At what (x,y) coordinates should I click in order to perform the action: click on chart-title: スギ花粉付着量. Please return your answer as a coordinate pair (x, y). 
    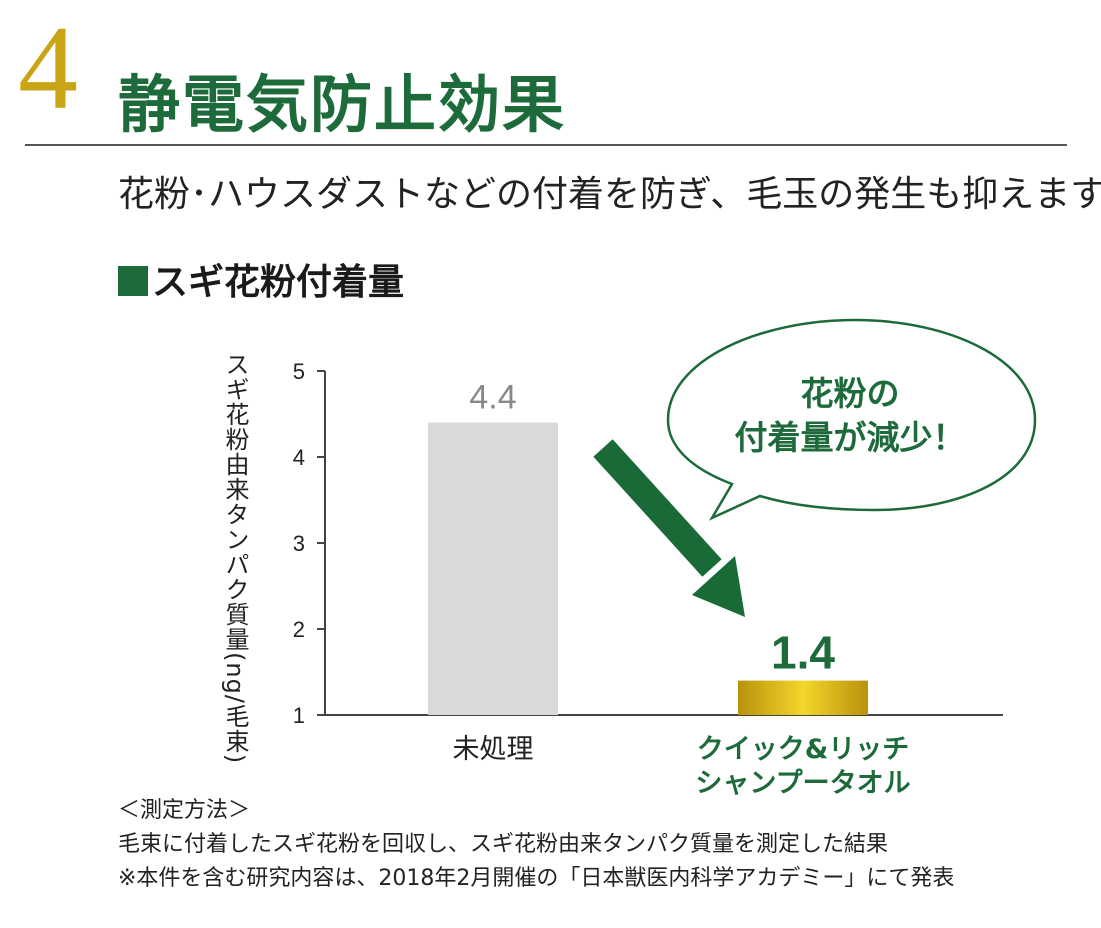
    Looking at the image, I should click on (261, 279).